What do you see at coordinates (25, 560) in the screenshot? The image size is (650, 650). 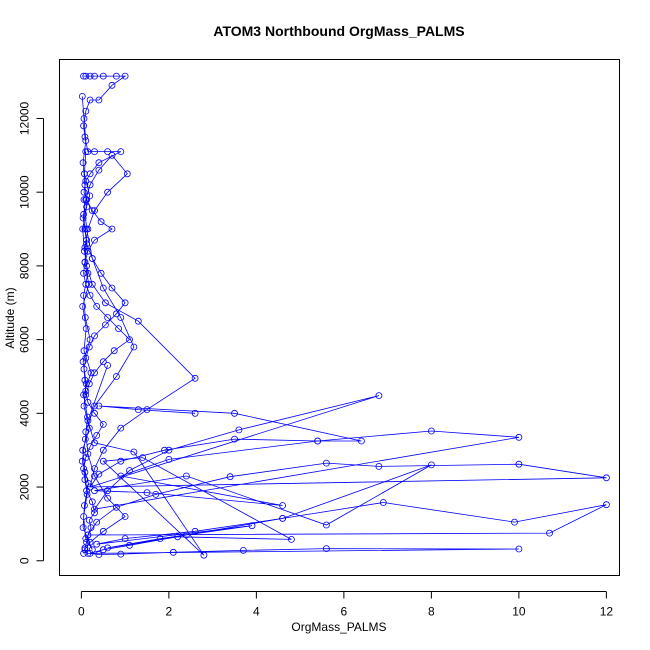 I see `y-tick-label: 0` at bounding box center [25, 560].